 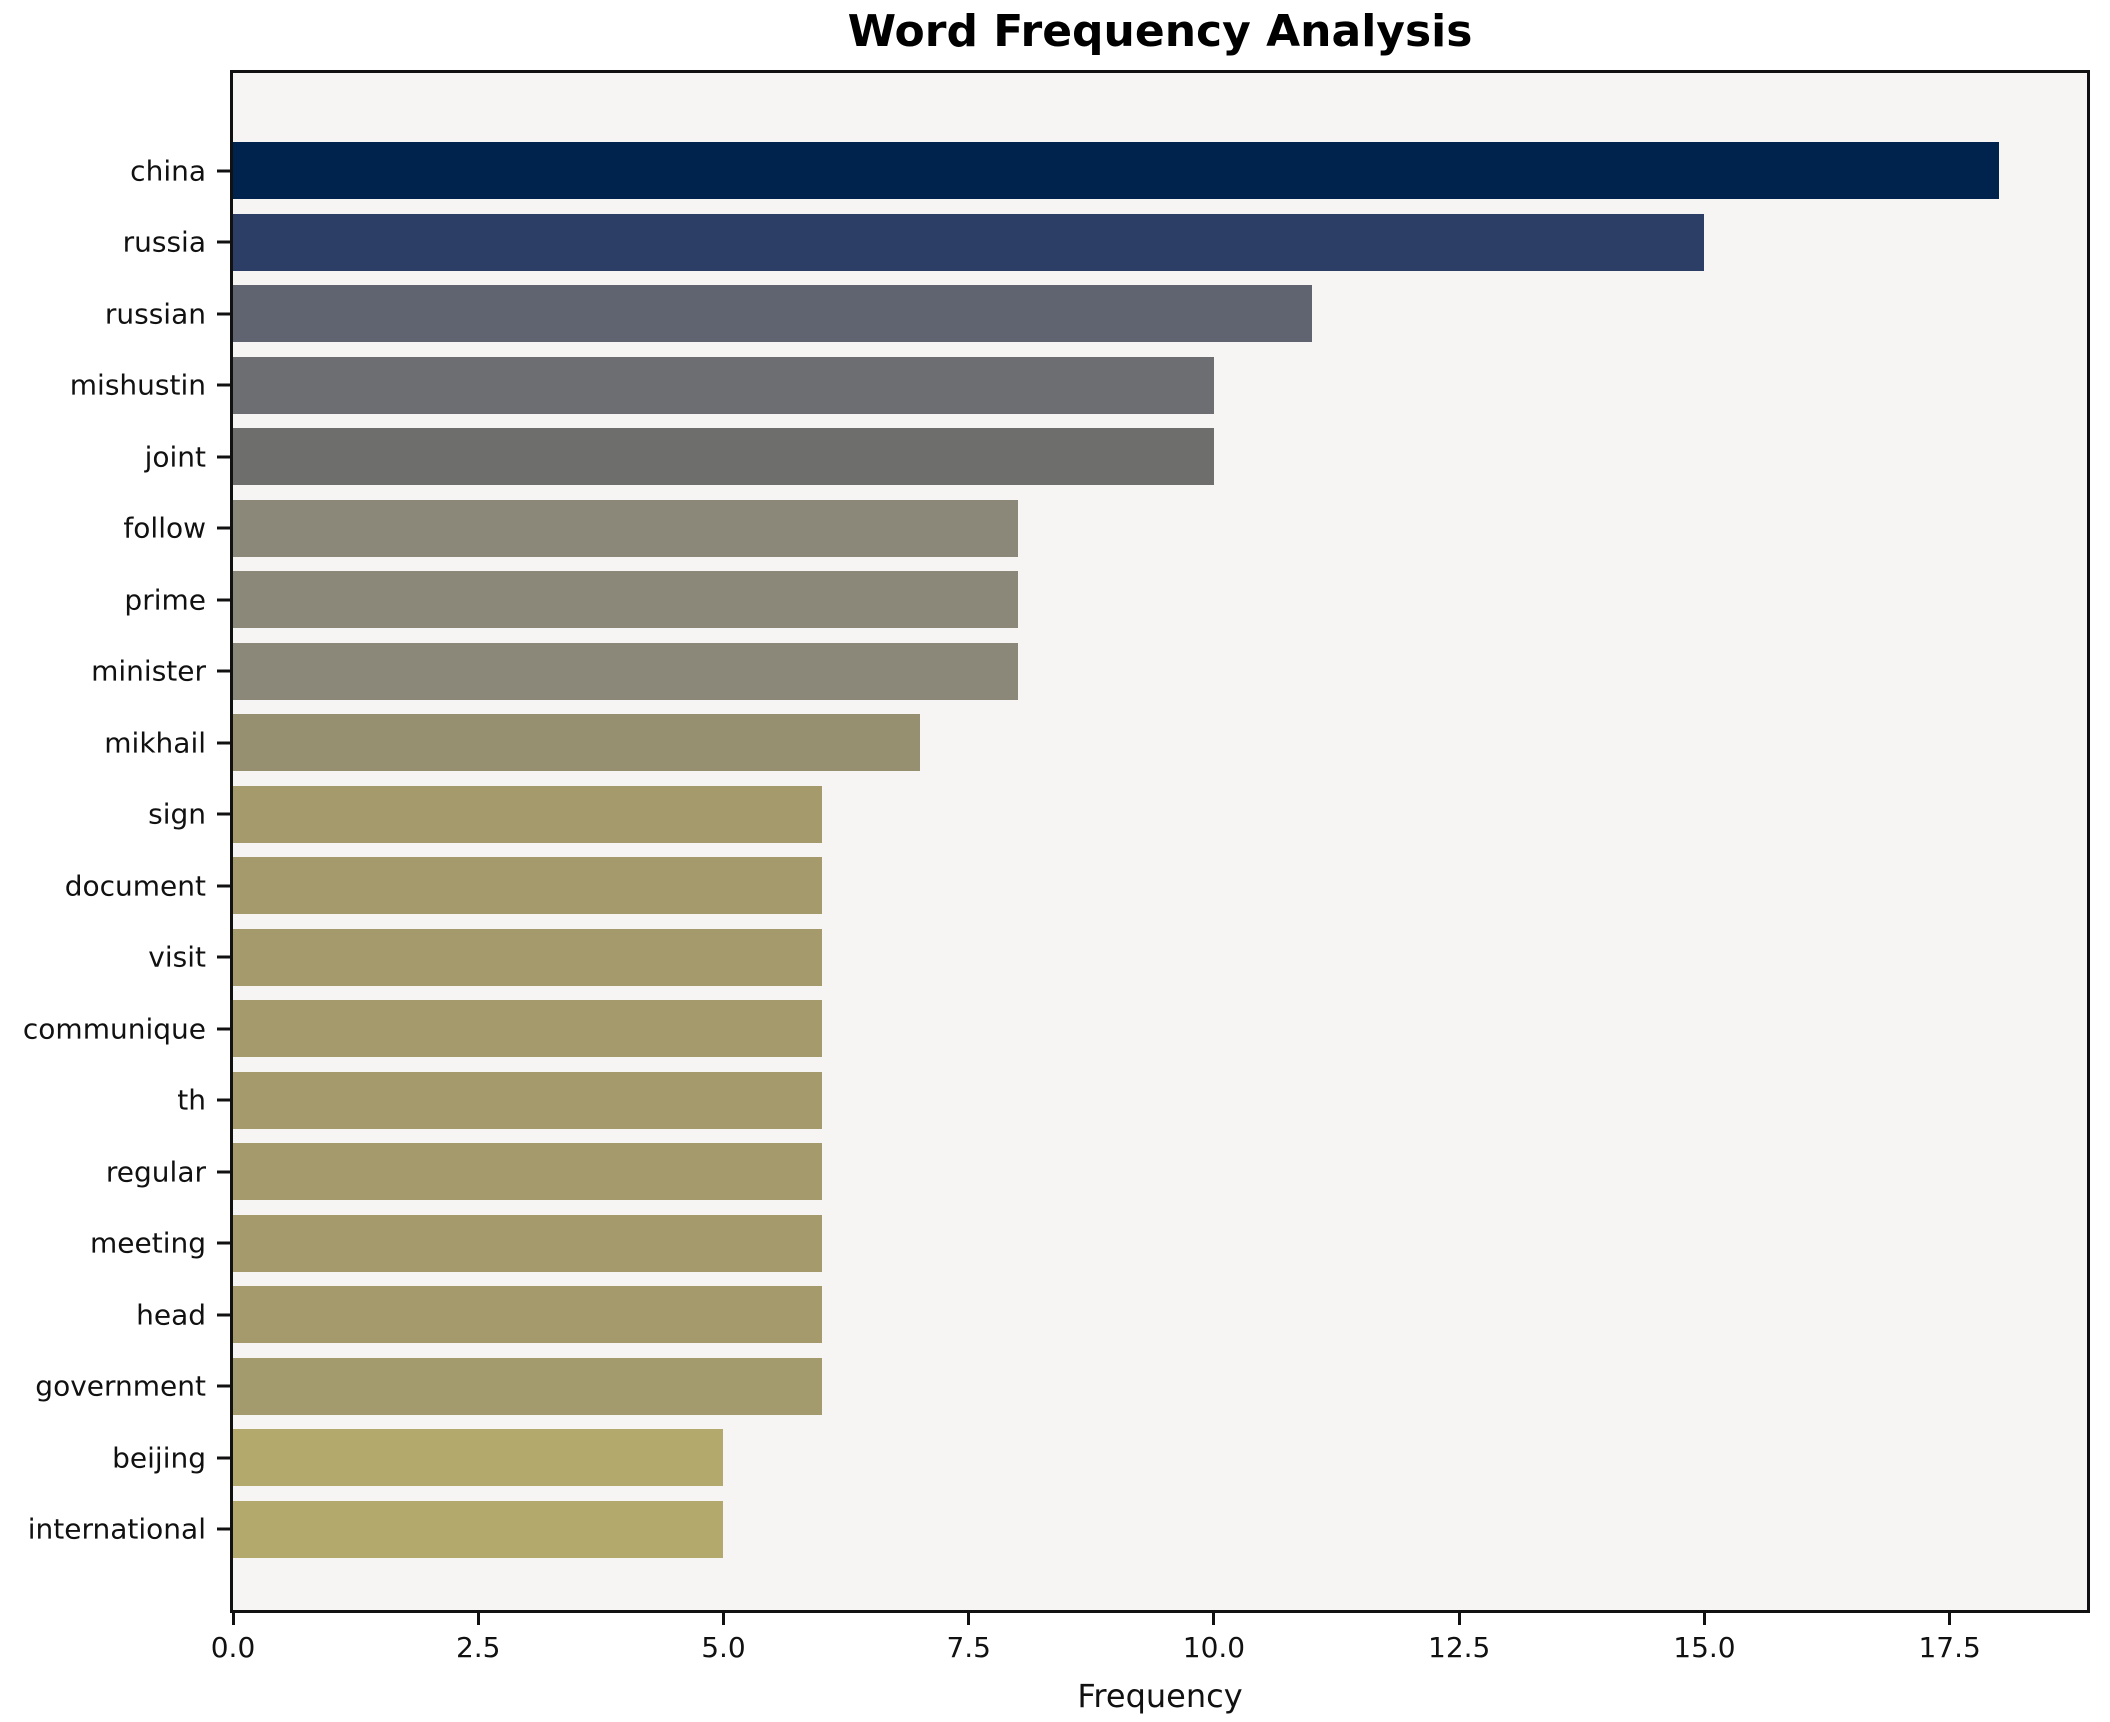 I want to click on bar-row: meeting, so click(x=1088, y=1244).